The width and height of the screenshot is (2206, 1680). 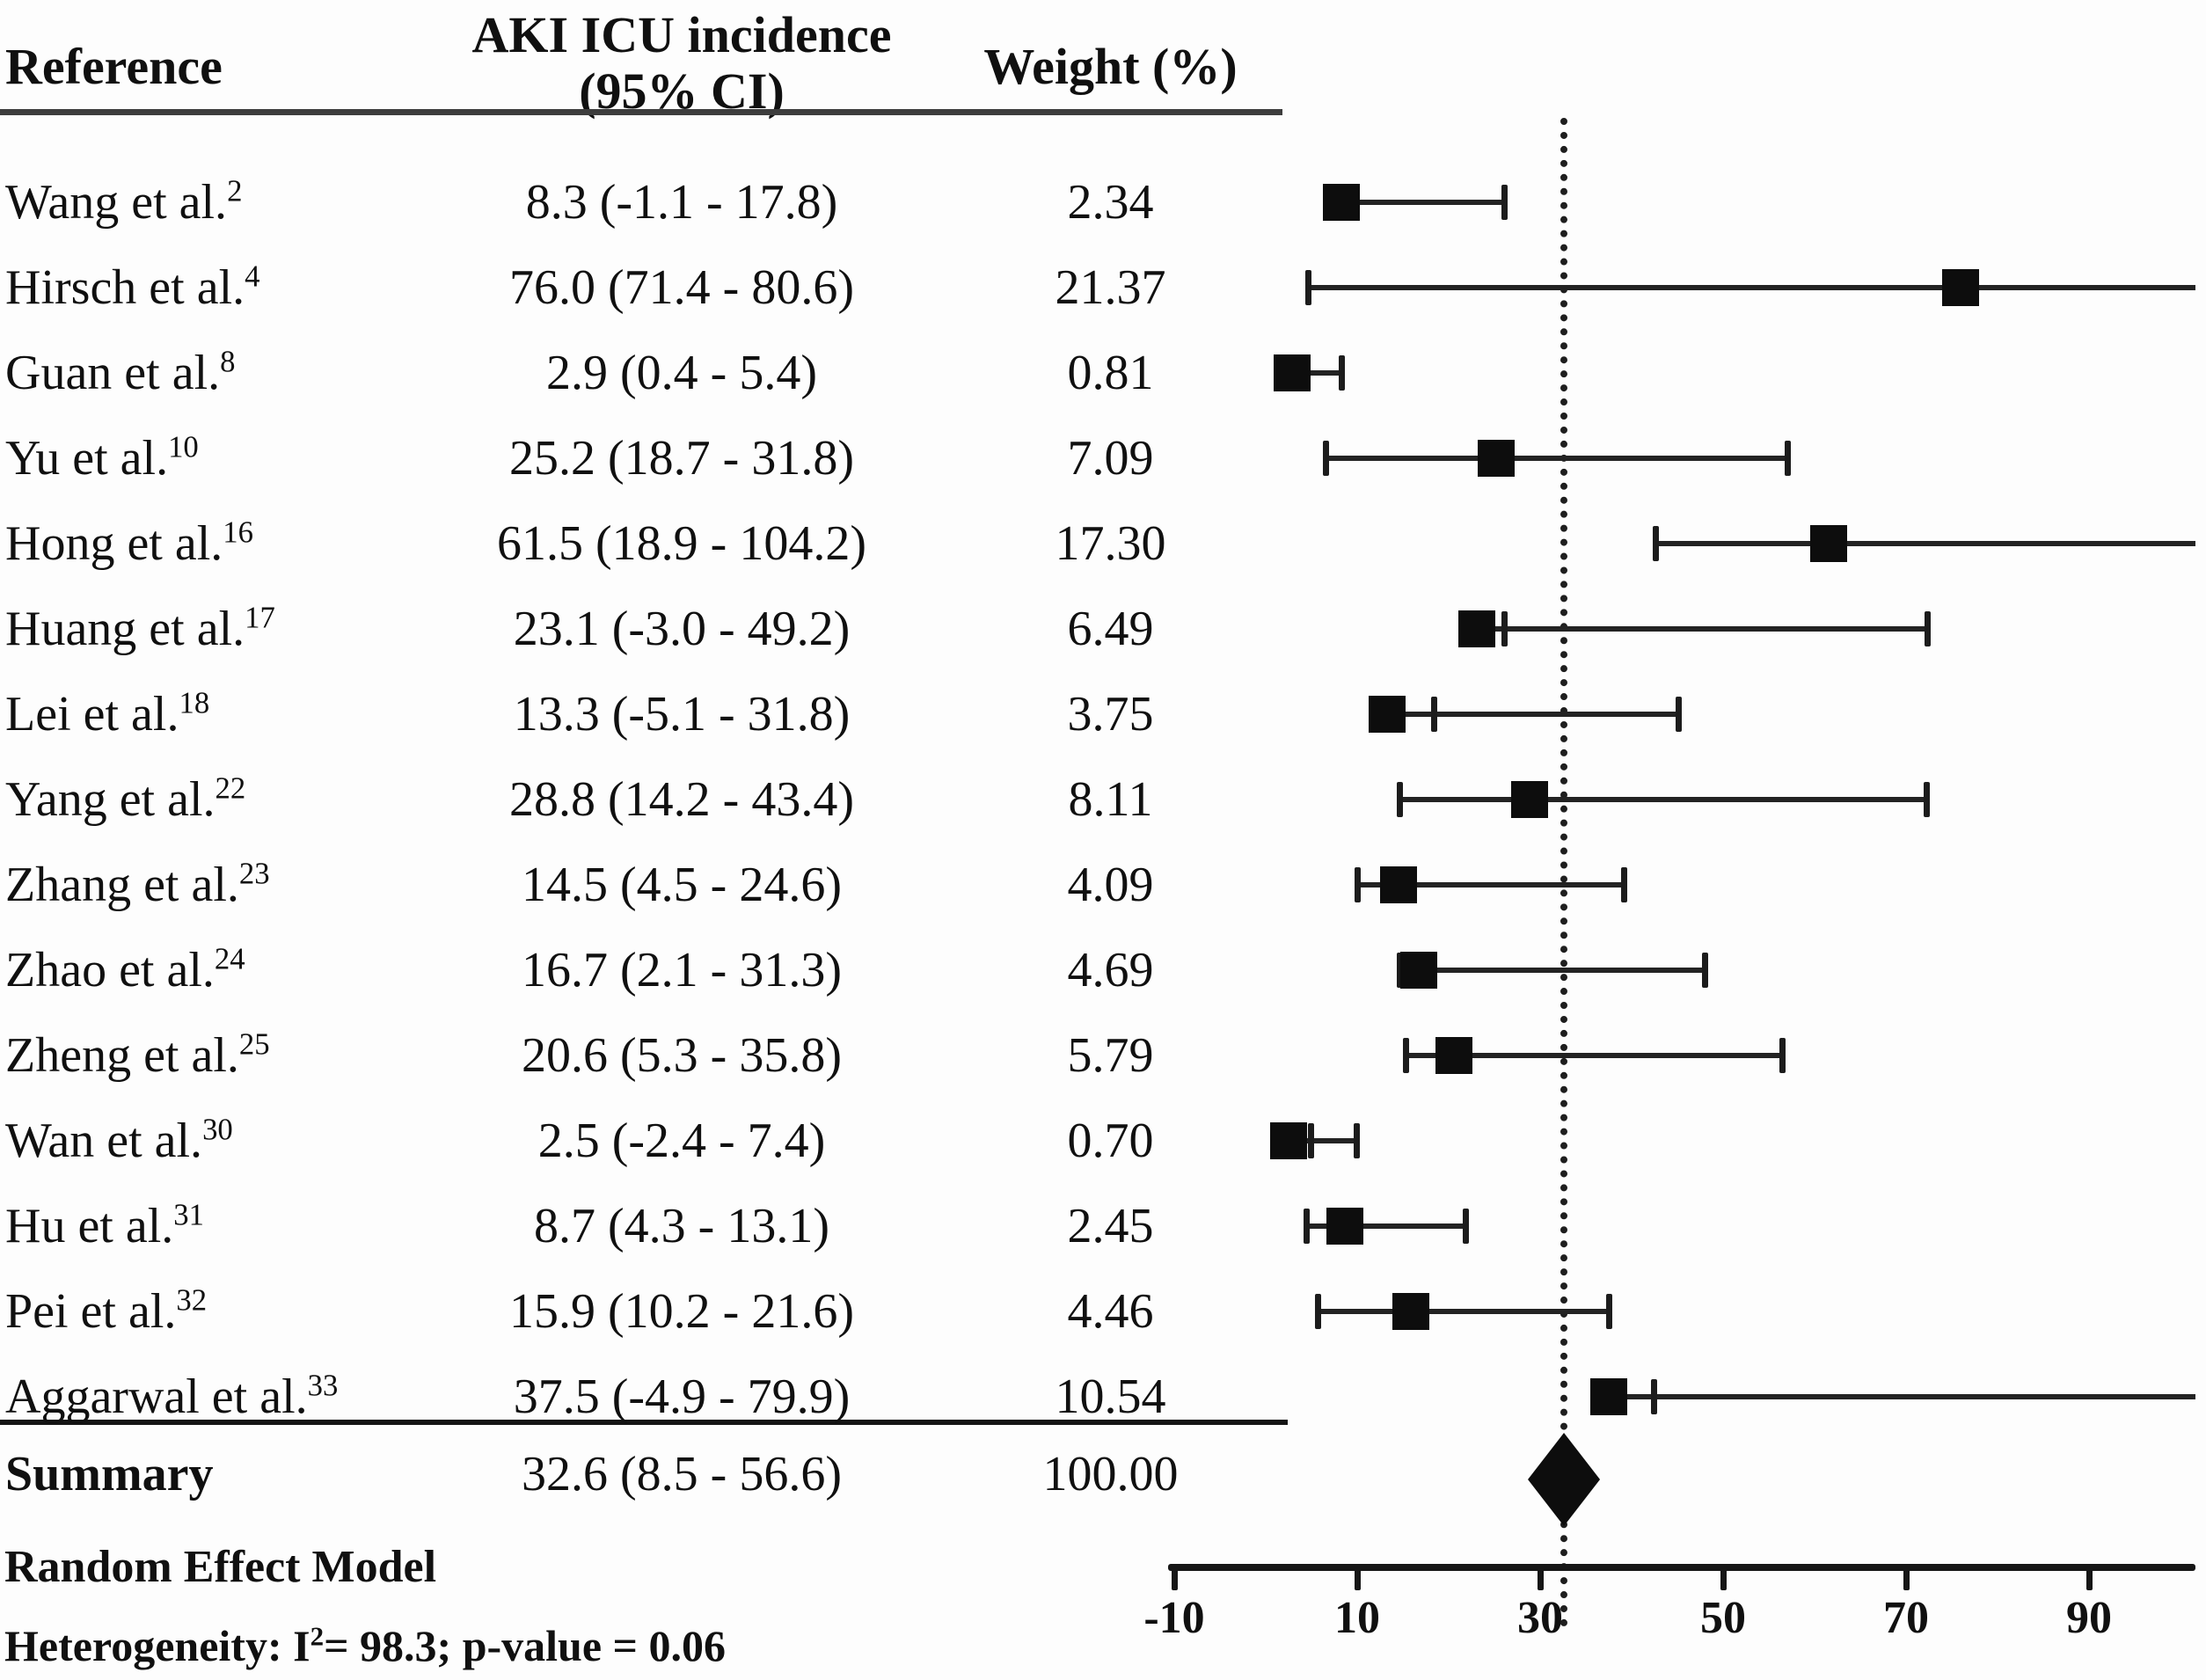 I want to click on effect-ci-value: 16.7 (2.1 - 31.3), so click(x=682, y=970).